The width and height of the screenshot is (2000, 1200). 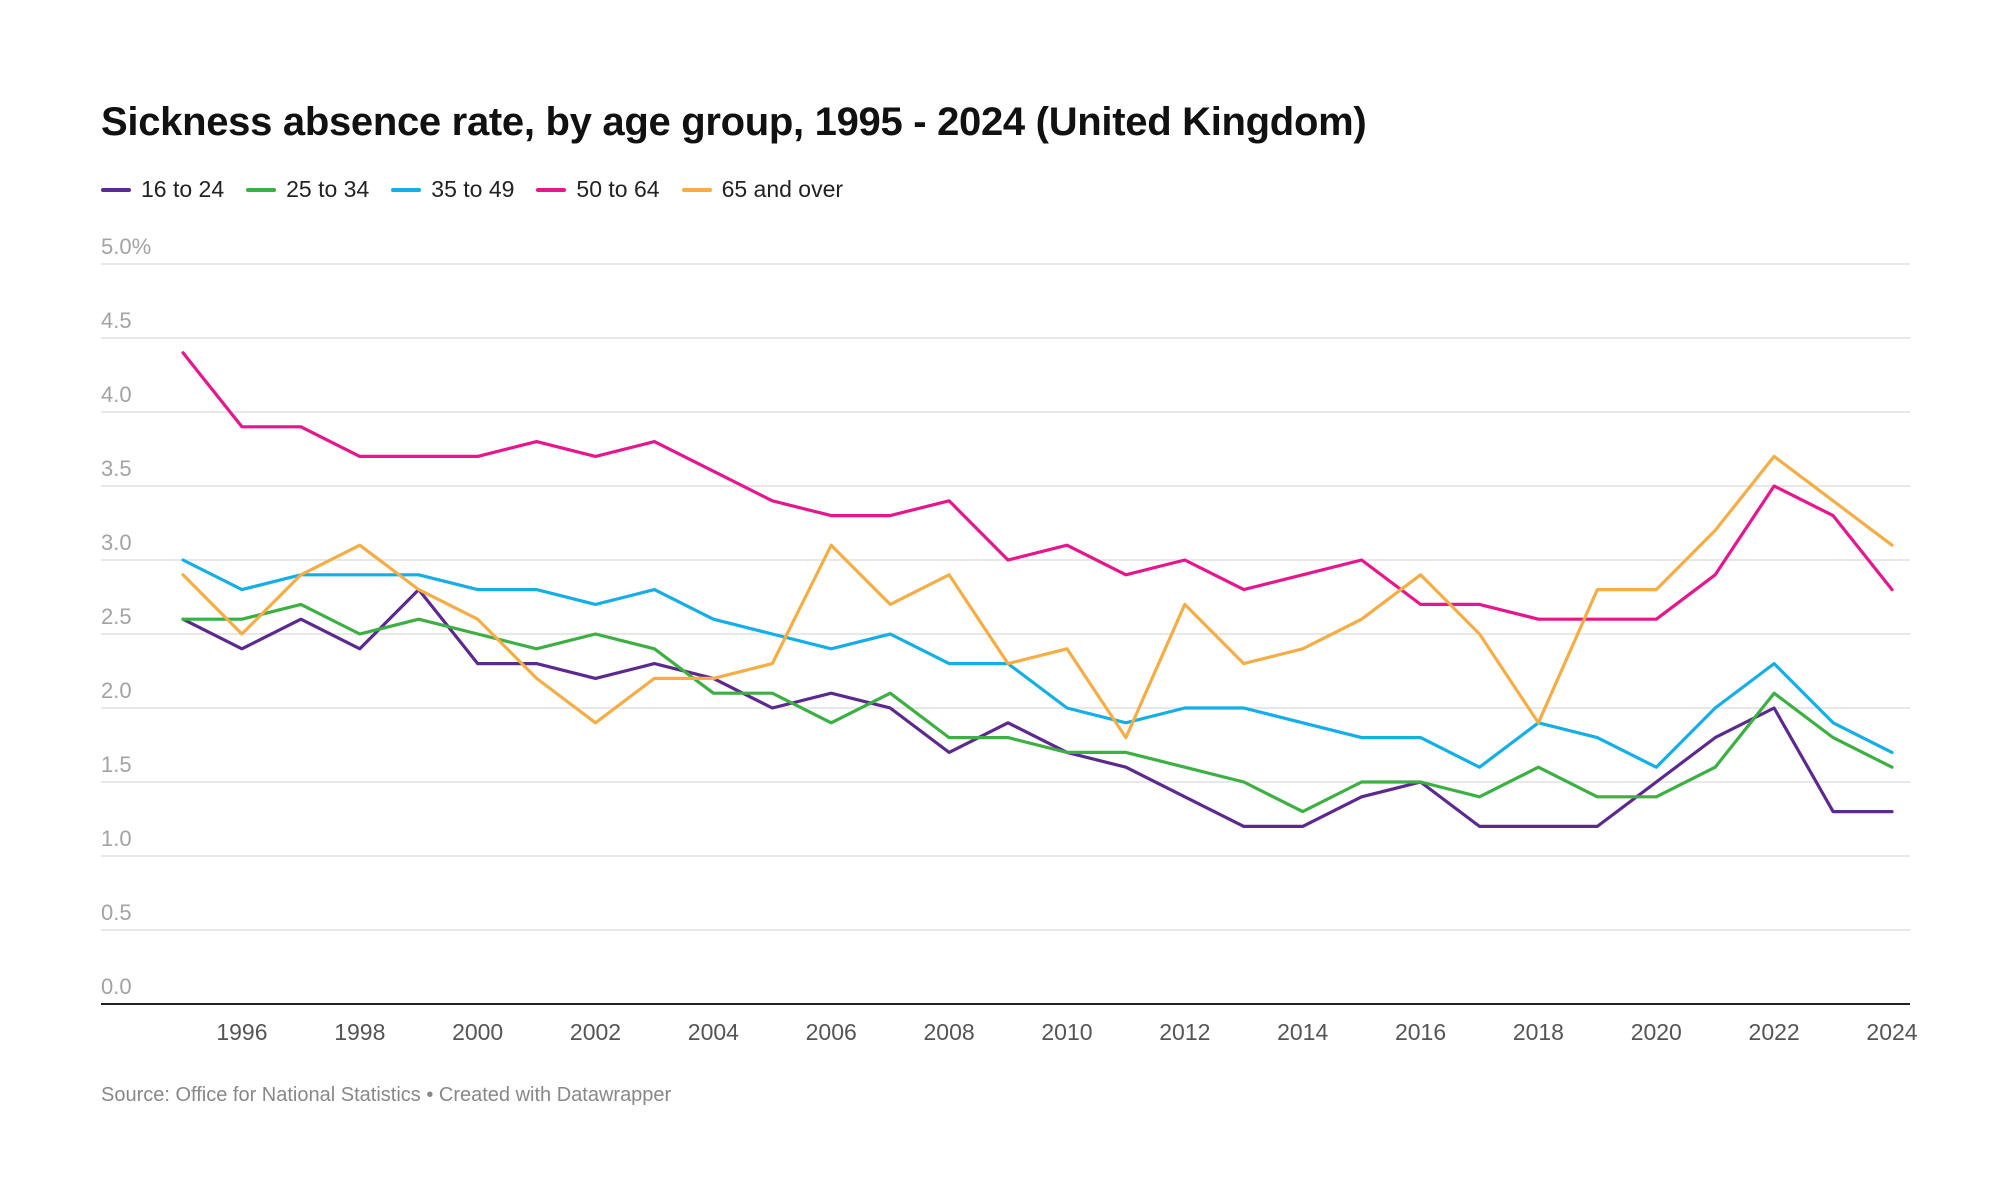 What do you see at coordinates (241, 1032) in the screenshot?
I see `x-tick-label: 1996` at bounding box center [241, 1032].